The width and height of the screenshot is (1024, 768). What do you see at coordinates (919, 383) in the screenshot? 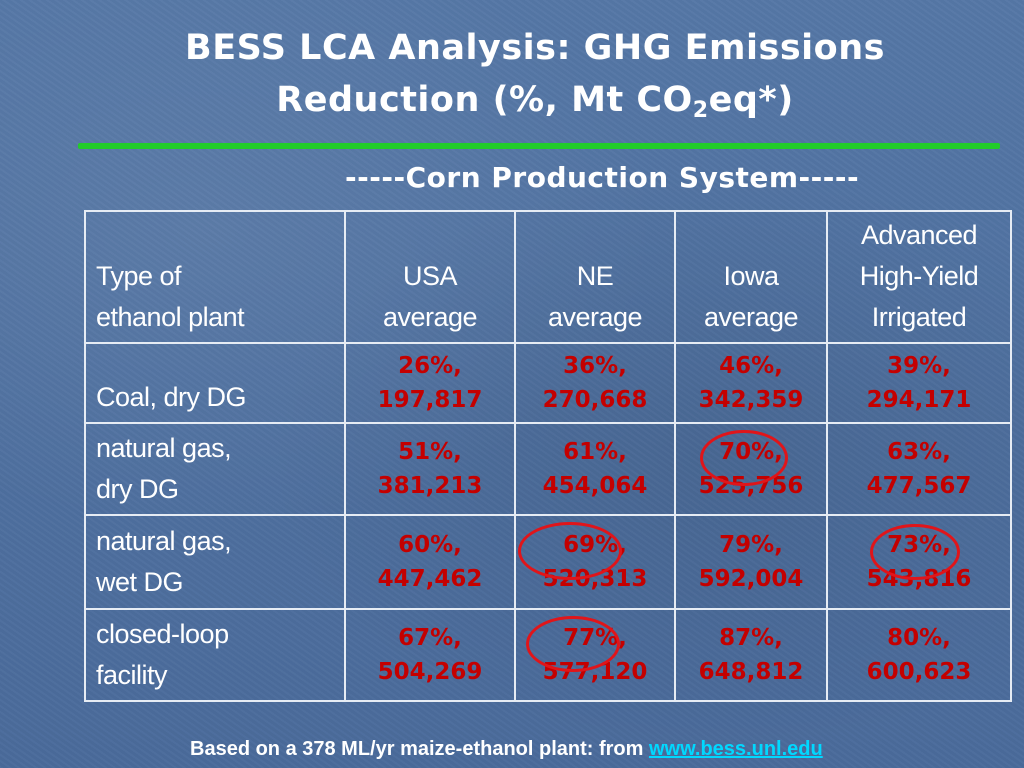
I see `value-cell: 39%, 294,171` at bounding box center [919, 383].